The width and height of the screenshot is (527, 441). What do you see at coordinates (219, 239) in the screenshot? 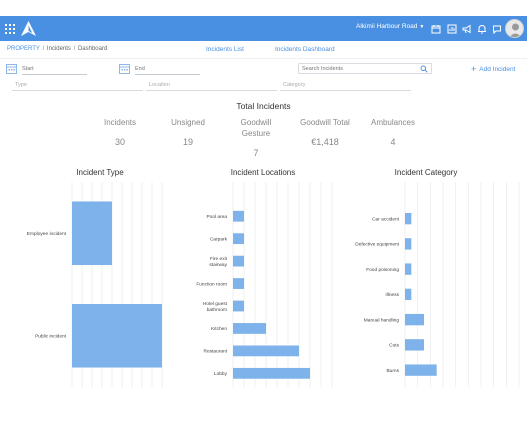
I see `tick-label-carpark: Carpark` at bounding box center [219, 239].